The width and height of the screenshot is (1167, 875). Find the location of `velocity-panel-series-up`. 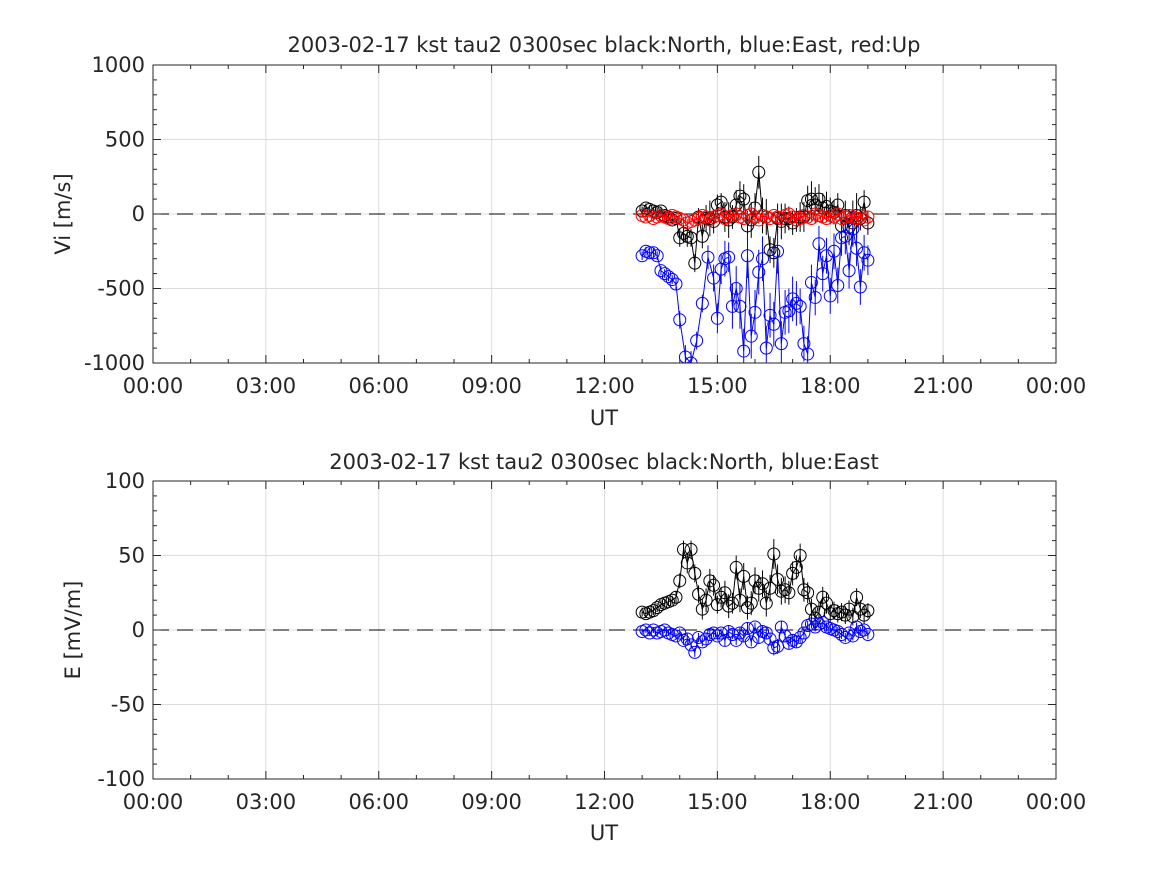

velocity-panel-series-up is located at coordinates (755, 218).